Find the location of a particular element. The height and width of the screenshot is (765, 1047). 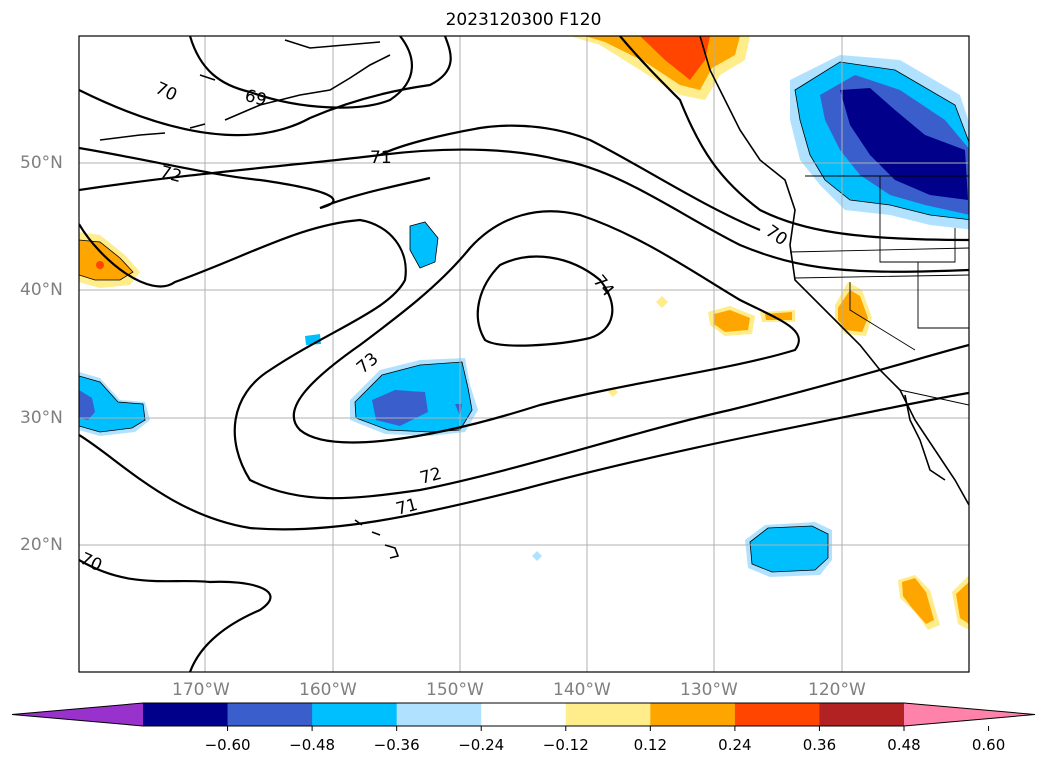

map-title: 2023120300 F120 is located at coordinates (523, 20).